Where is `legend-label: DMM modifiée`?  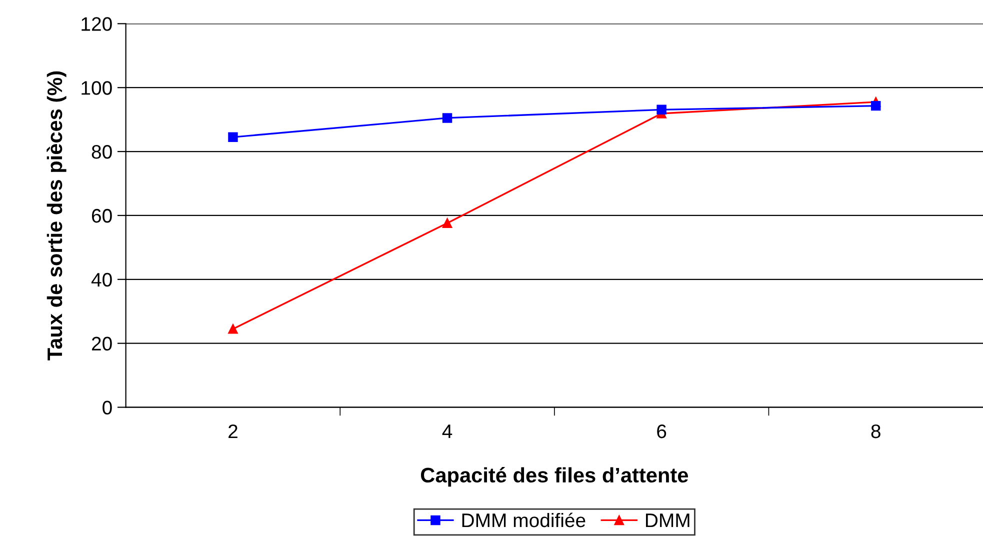
legend-label: DMM modifiée is located at coordinates (524, 520).